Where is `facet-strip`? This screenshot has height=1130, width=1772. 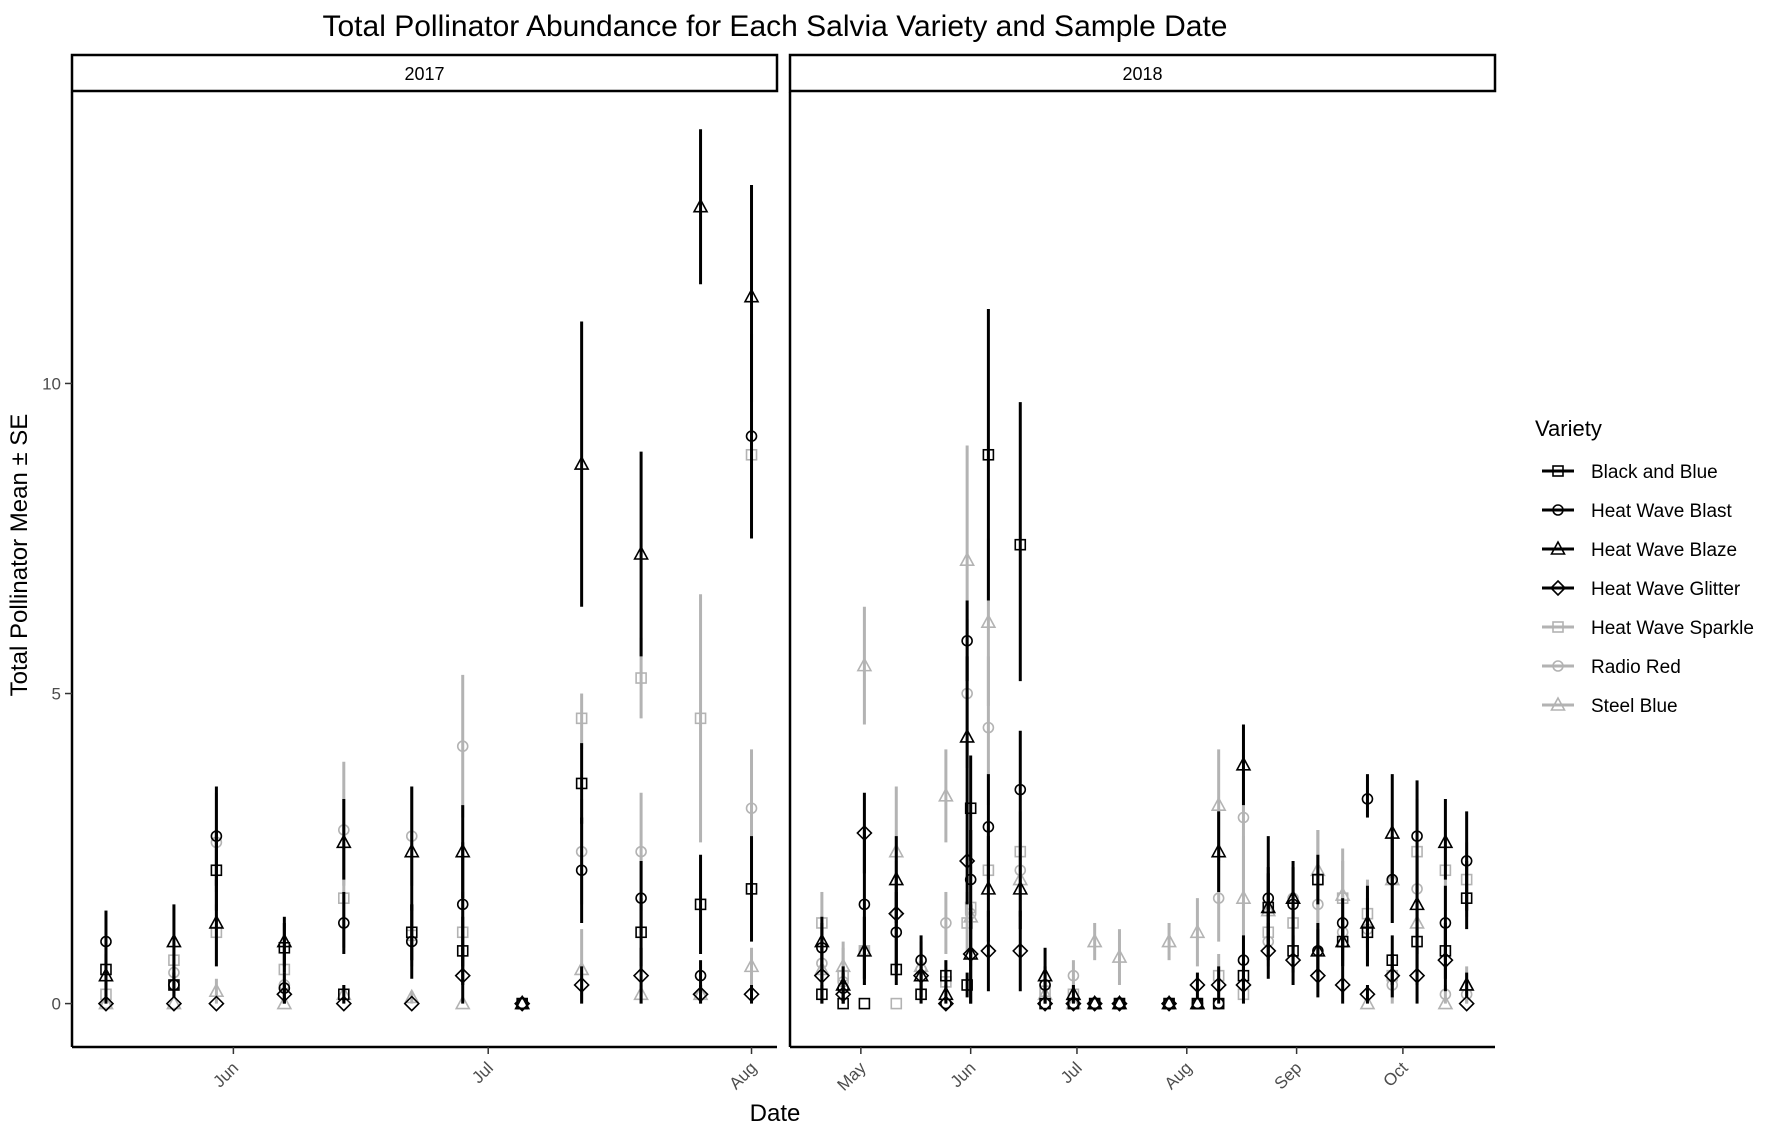
facet-strip is located at coordinates (1142, 73).